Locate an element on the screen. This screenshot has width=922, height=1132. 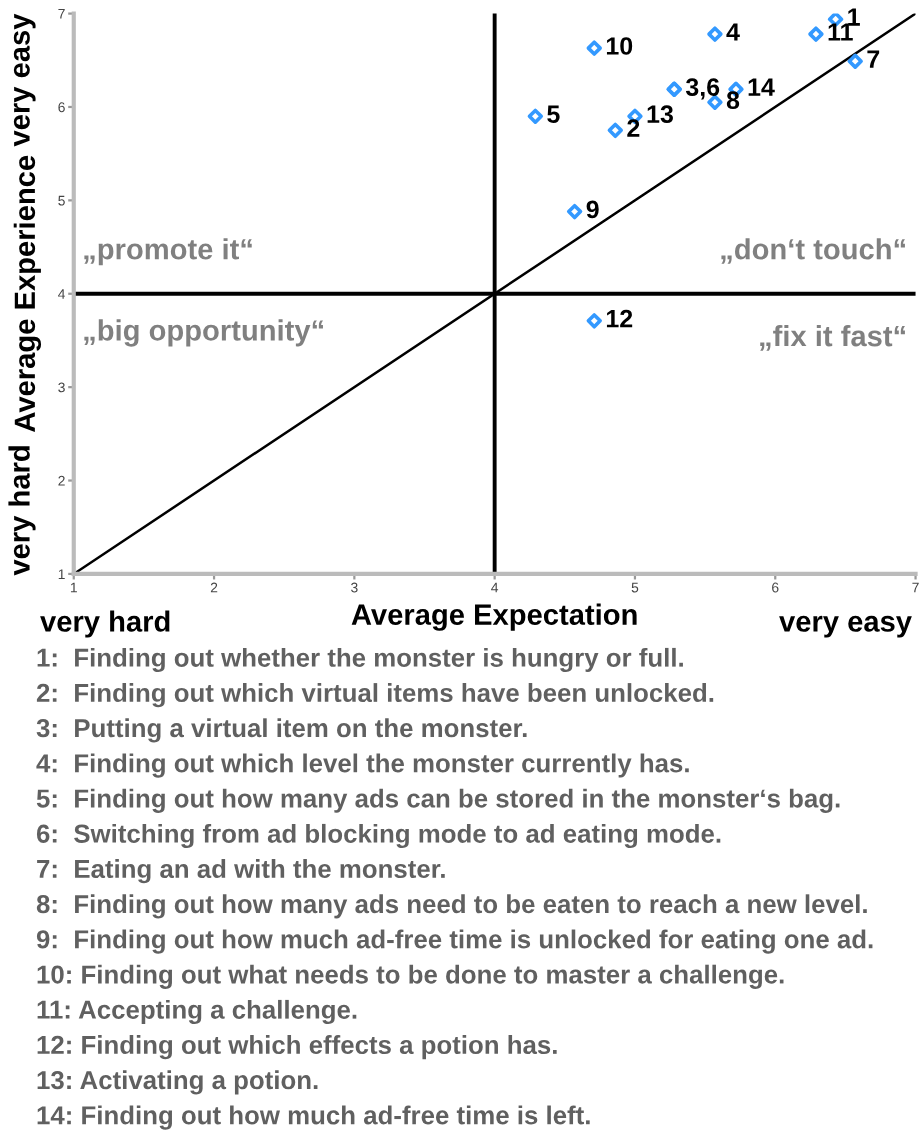
annotation: 2 is located at coordinates (633, 128).